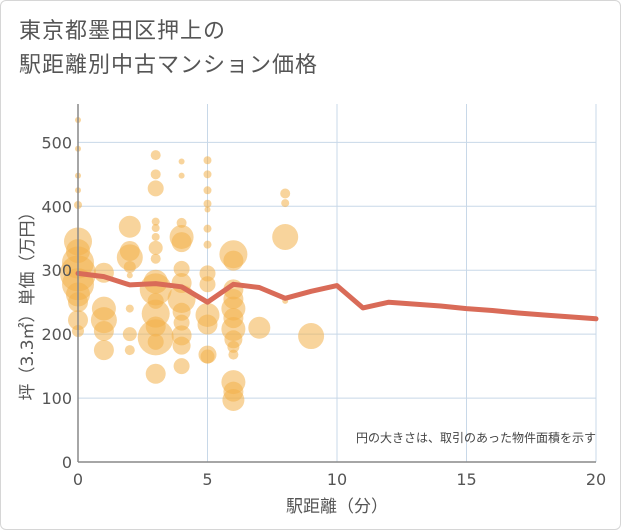  What do you see at coordinates (56, 142) in the screenshot?
I see `y-tick-label-5: 500` at bounding box center [56, 142].